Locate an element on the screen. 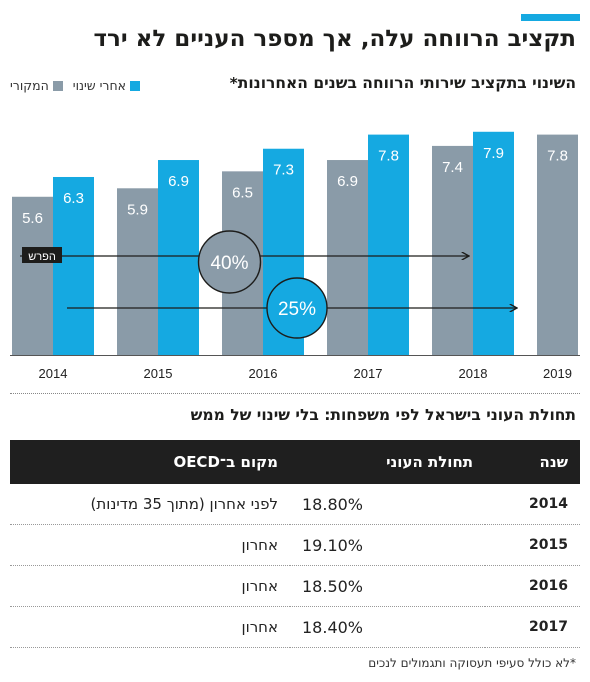 This screenshot has width=590, height=682. table-row: 2014 18.80% לפני אחרון (מתוך 35 מדינות) is located at coordinates (295, 504).